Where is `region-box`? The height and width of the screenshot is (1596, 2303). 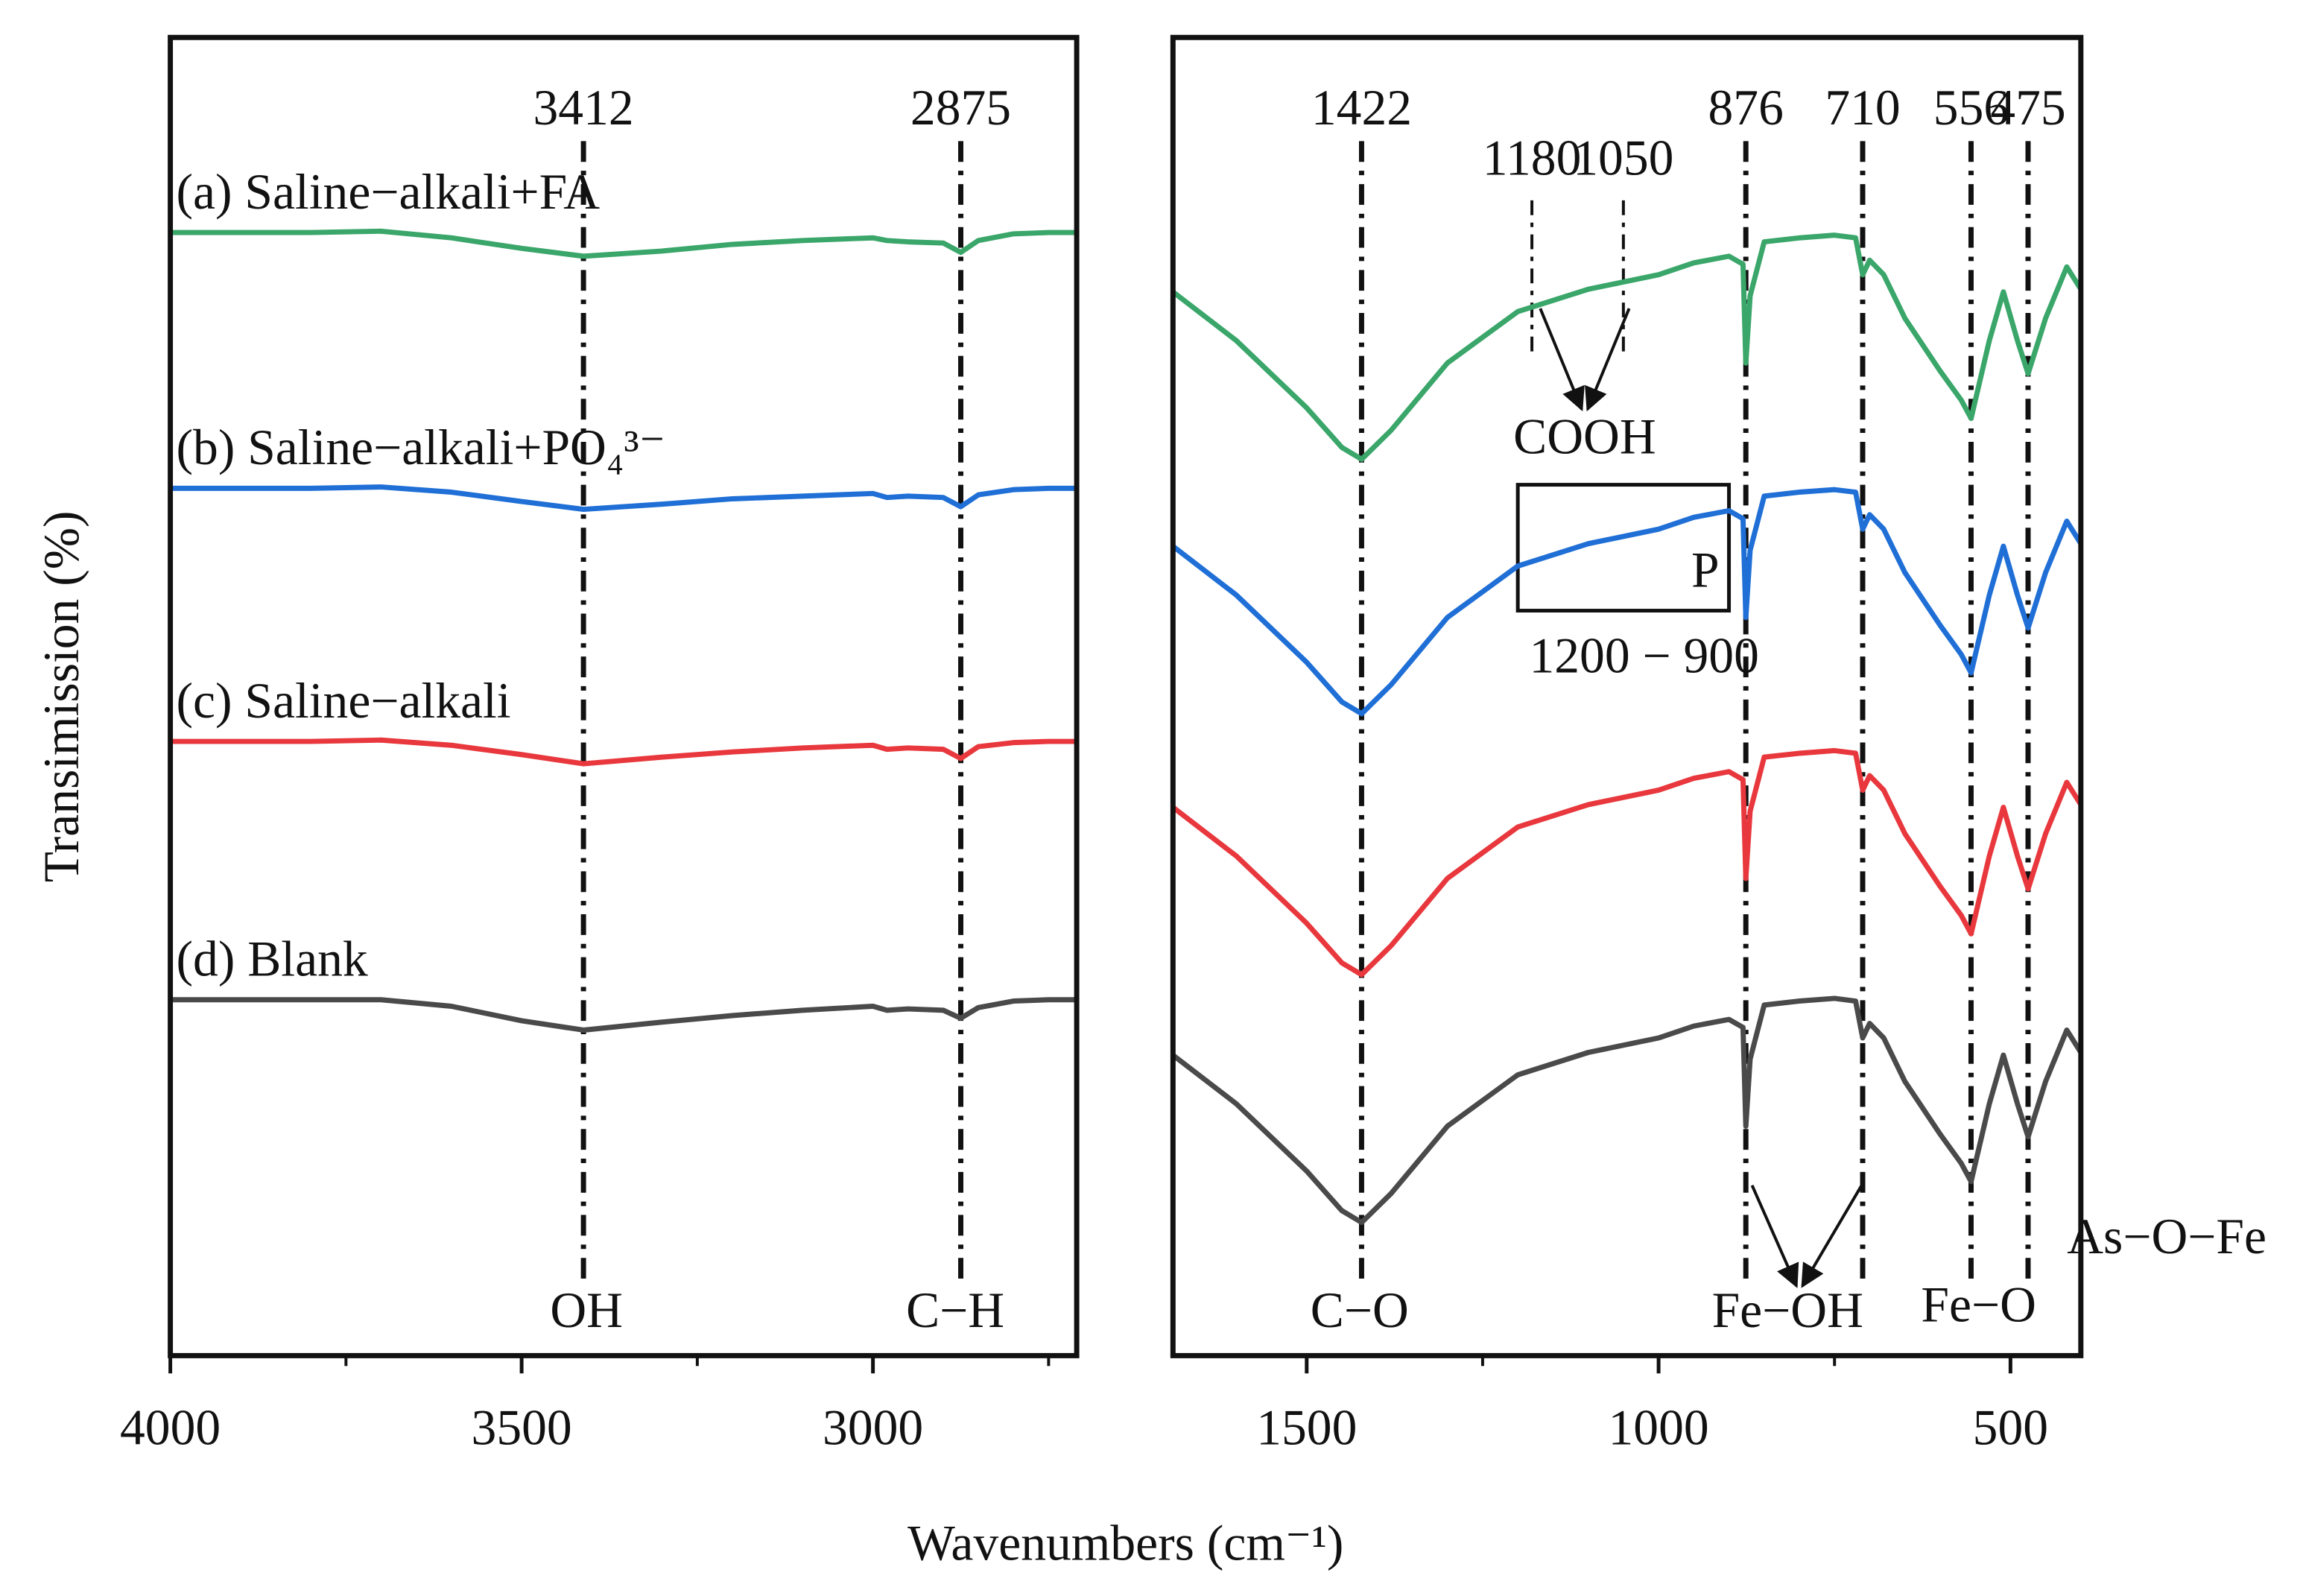
region-box is located at coordinates (1623, 548).